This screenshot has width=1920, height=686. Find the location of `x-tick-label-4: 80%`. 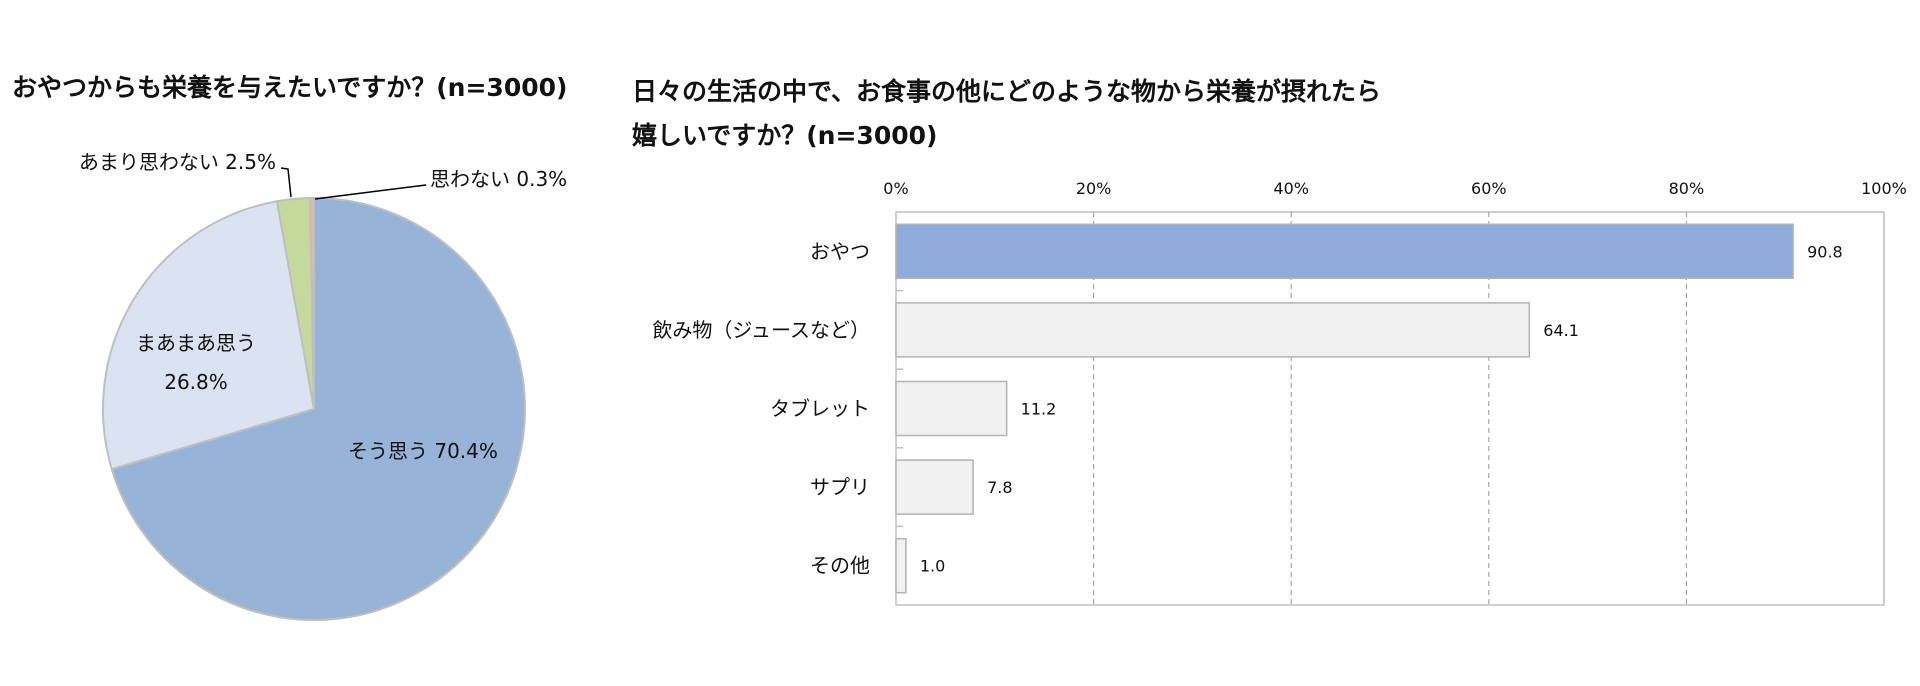

x-tick-label-4: 80% is located at coordinates (1687, 188).